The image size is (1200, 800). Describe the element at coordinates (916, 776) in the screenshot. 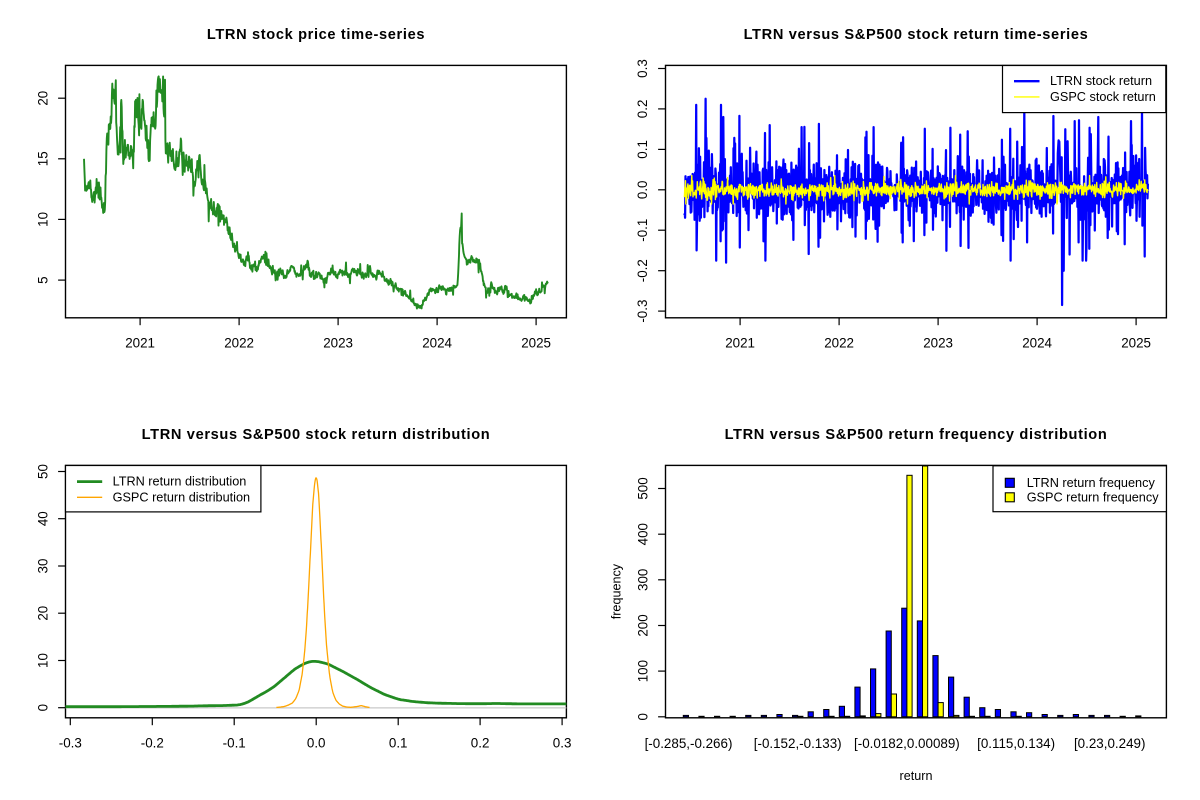

I see `svg-text: return` at that location.